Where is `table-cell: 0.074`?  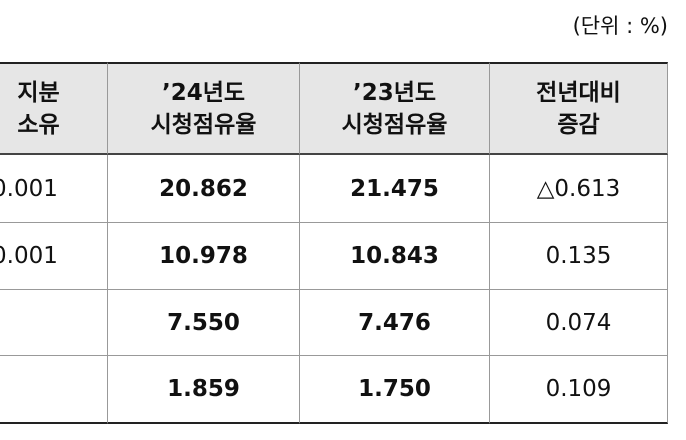 table-cell: 0.074 is located at coordinates (579, 323).